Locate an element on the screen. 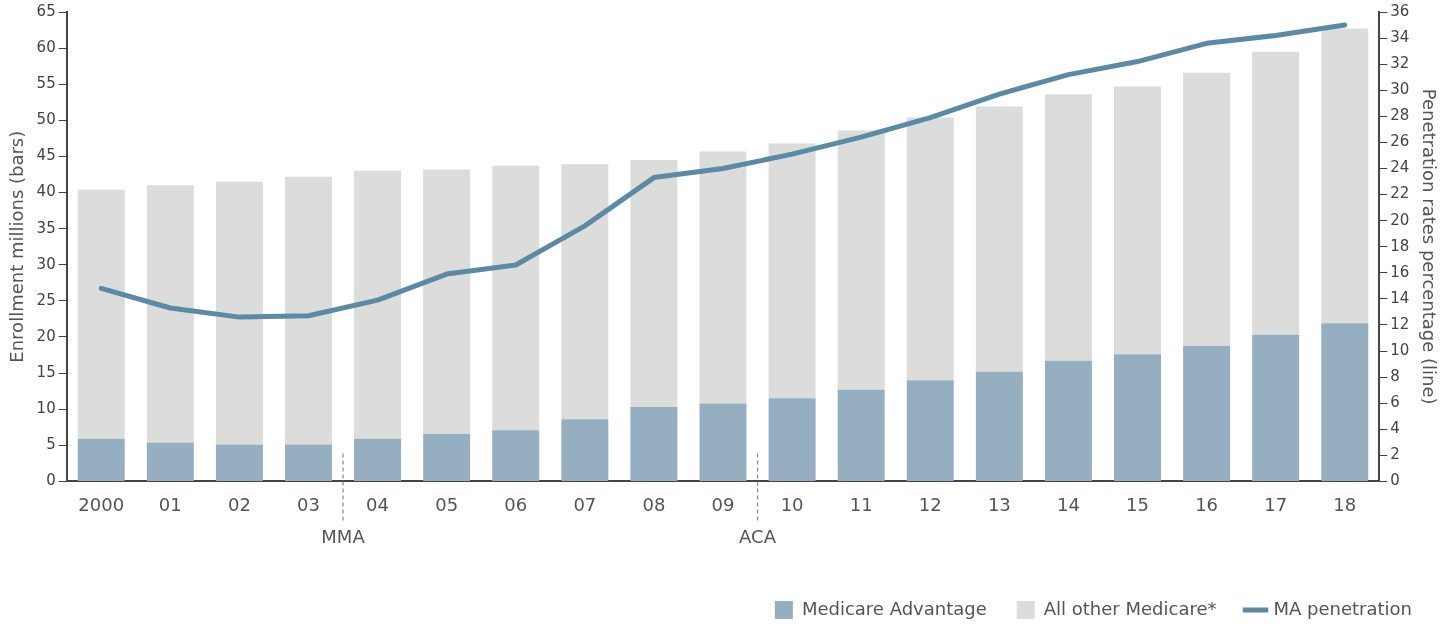 The height and width of the screenshot is (633, 1450). x-tick-label: 17 is located at coordinates (1276, 504).